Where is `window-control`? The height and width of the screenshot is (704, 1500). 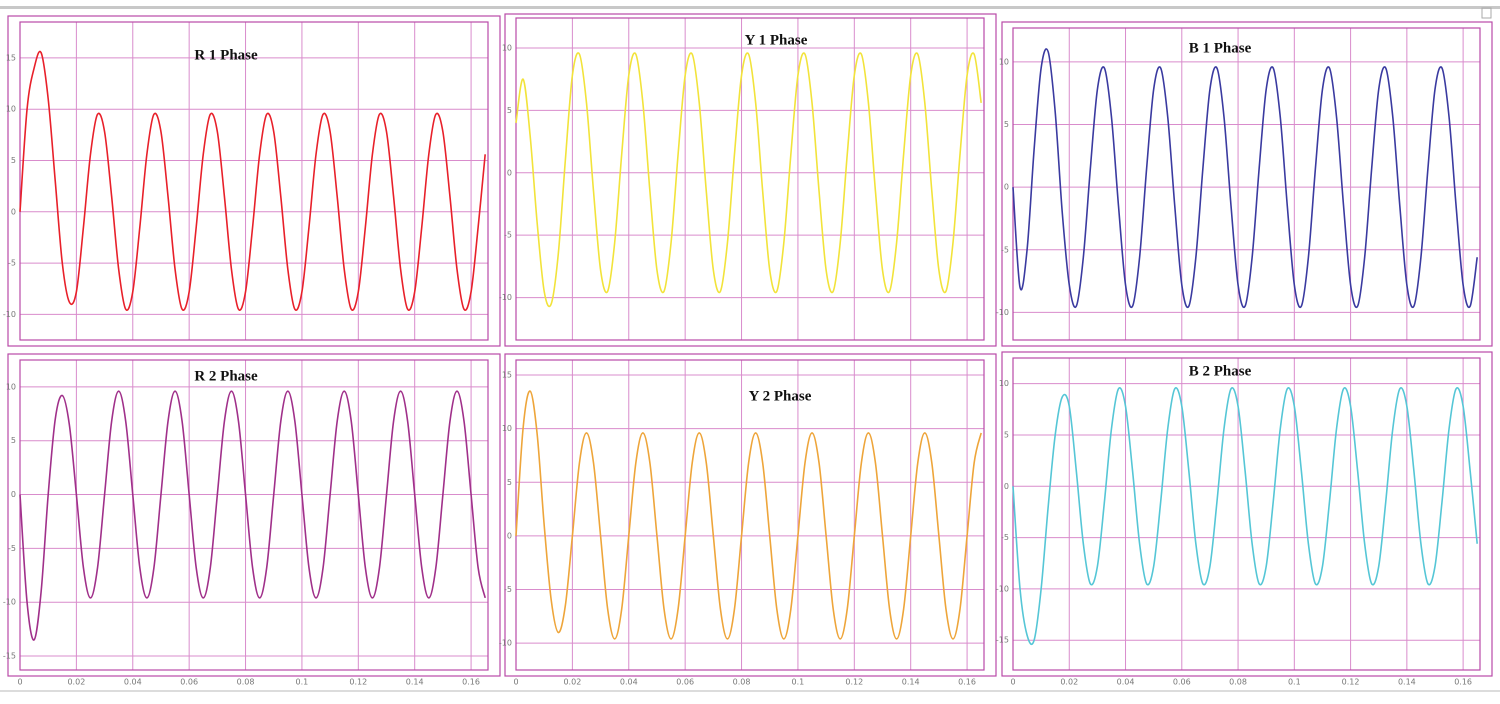 window-control is located at coordinates (1486, 13).